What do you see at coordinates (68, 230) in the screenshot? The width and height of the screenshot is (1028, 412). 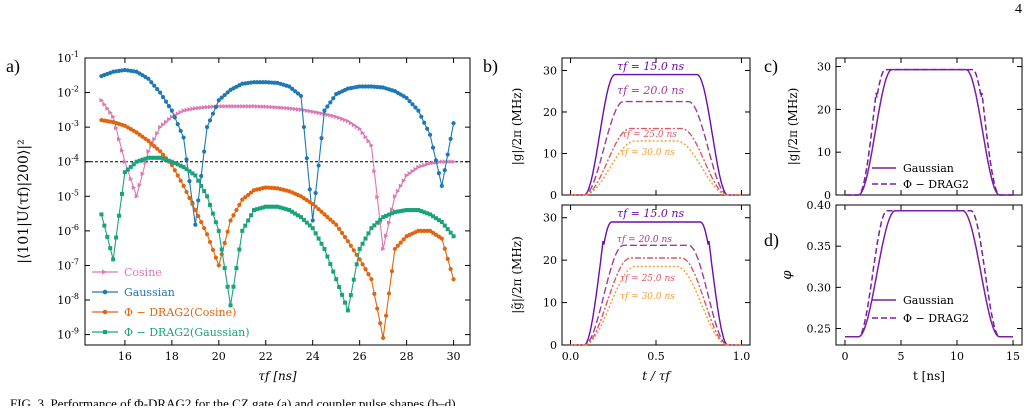 I see `y-tick-label: 10-6` at bounding box center [68, 230].